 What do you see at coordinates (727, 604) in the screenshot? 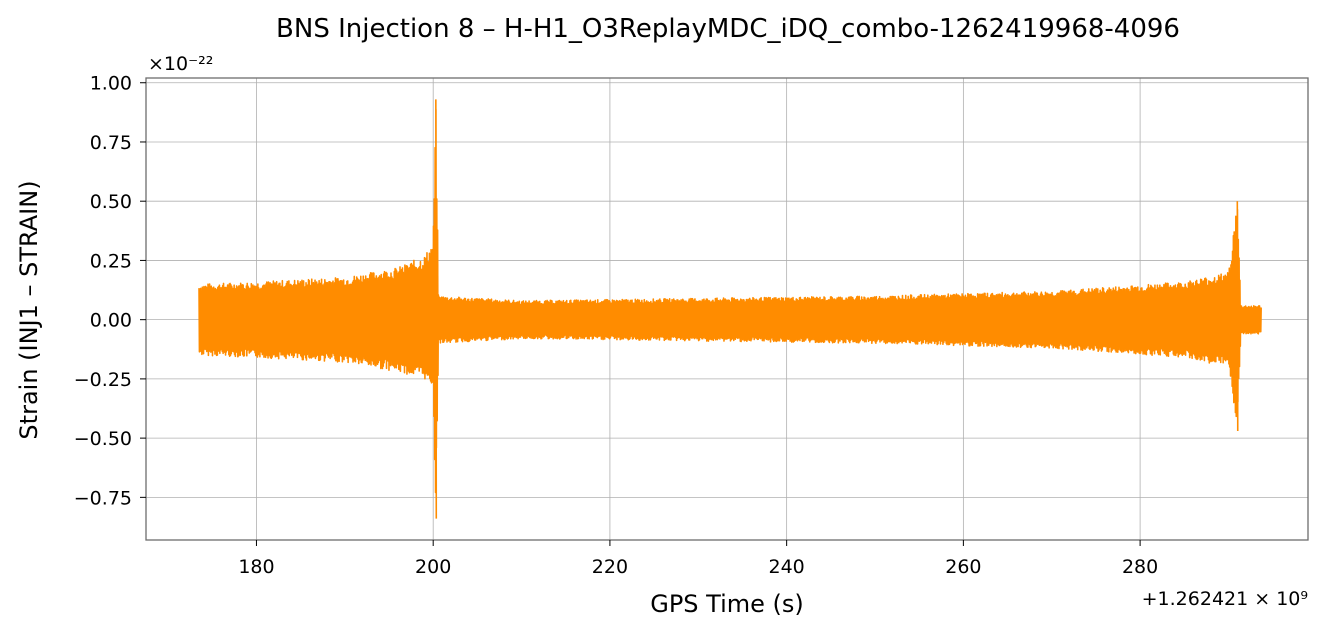
I see `x-axis-label: GPS Time (s)` at bounding box center [727, 604].